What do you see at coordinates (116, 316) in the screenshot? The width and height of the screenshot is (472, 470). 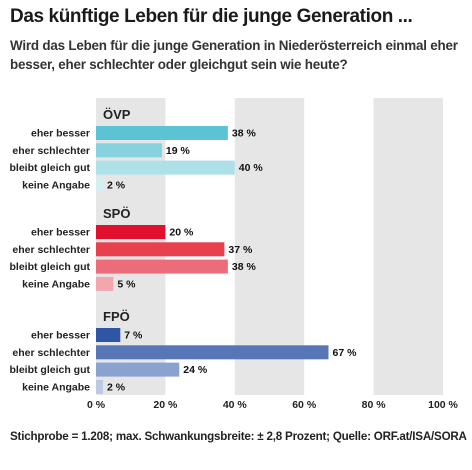 I see `group-label: FPÖ` at bounding box center [116, 316].